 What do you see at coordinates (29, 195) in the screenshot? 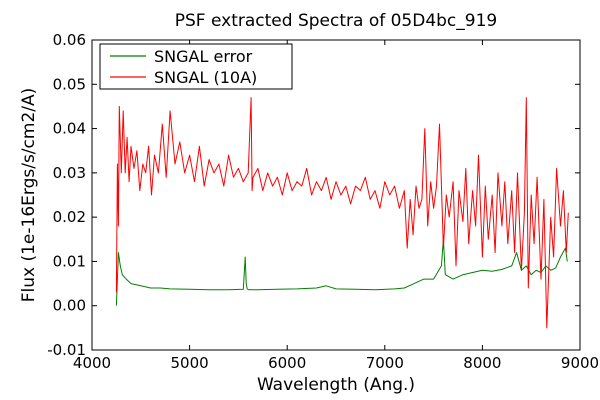
I see `y-axis-label: Flux (1e-16Ergs/s/cm2/A)` at bounding box center [29, 195].